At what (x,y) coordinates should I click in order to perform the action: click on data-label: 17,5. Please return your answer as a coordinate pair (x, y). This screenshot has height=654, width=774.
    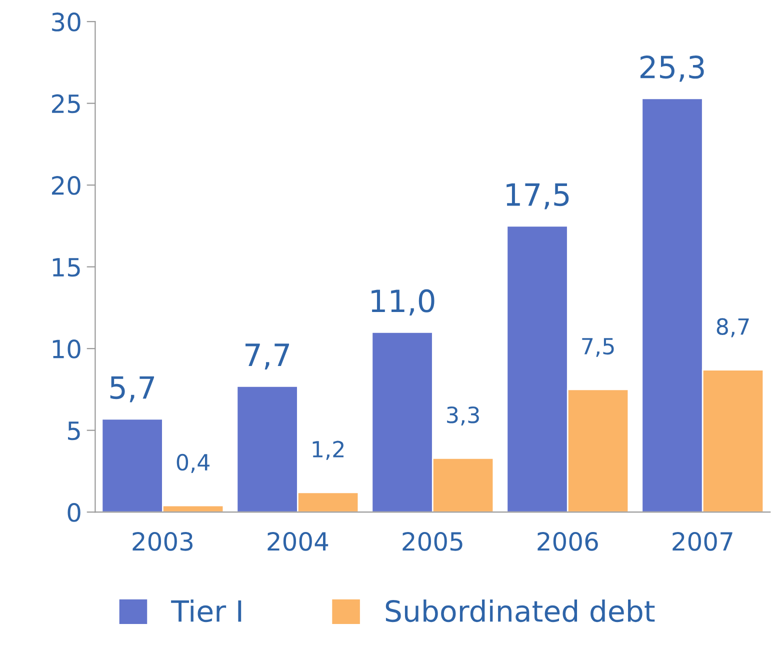
    Looking at the image, I should click on (537, 196).